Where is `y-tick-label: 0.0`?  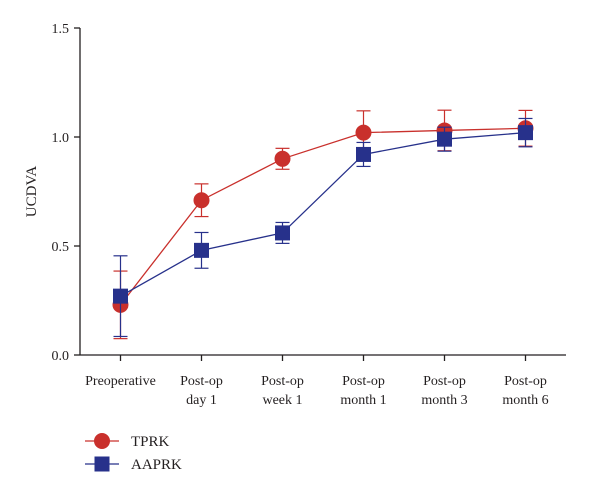
y-tick-label: 0.0 is located at coordinates (61, 356).